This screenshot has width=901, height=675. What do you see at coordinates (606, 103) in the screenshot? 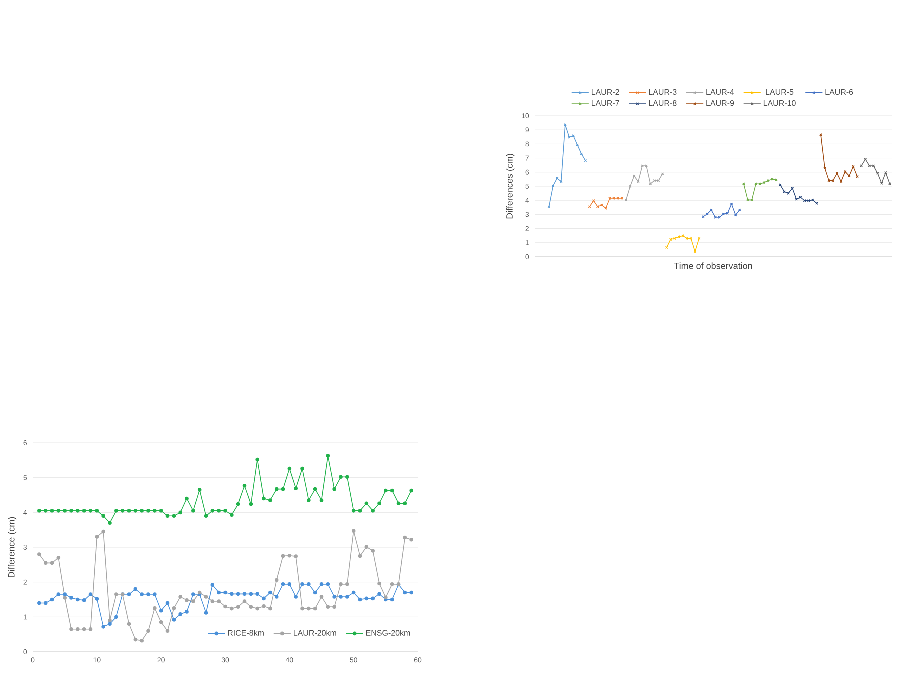
I see `legend-label: LAUR-7` at bounding box center [606, 103].